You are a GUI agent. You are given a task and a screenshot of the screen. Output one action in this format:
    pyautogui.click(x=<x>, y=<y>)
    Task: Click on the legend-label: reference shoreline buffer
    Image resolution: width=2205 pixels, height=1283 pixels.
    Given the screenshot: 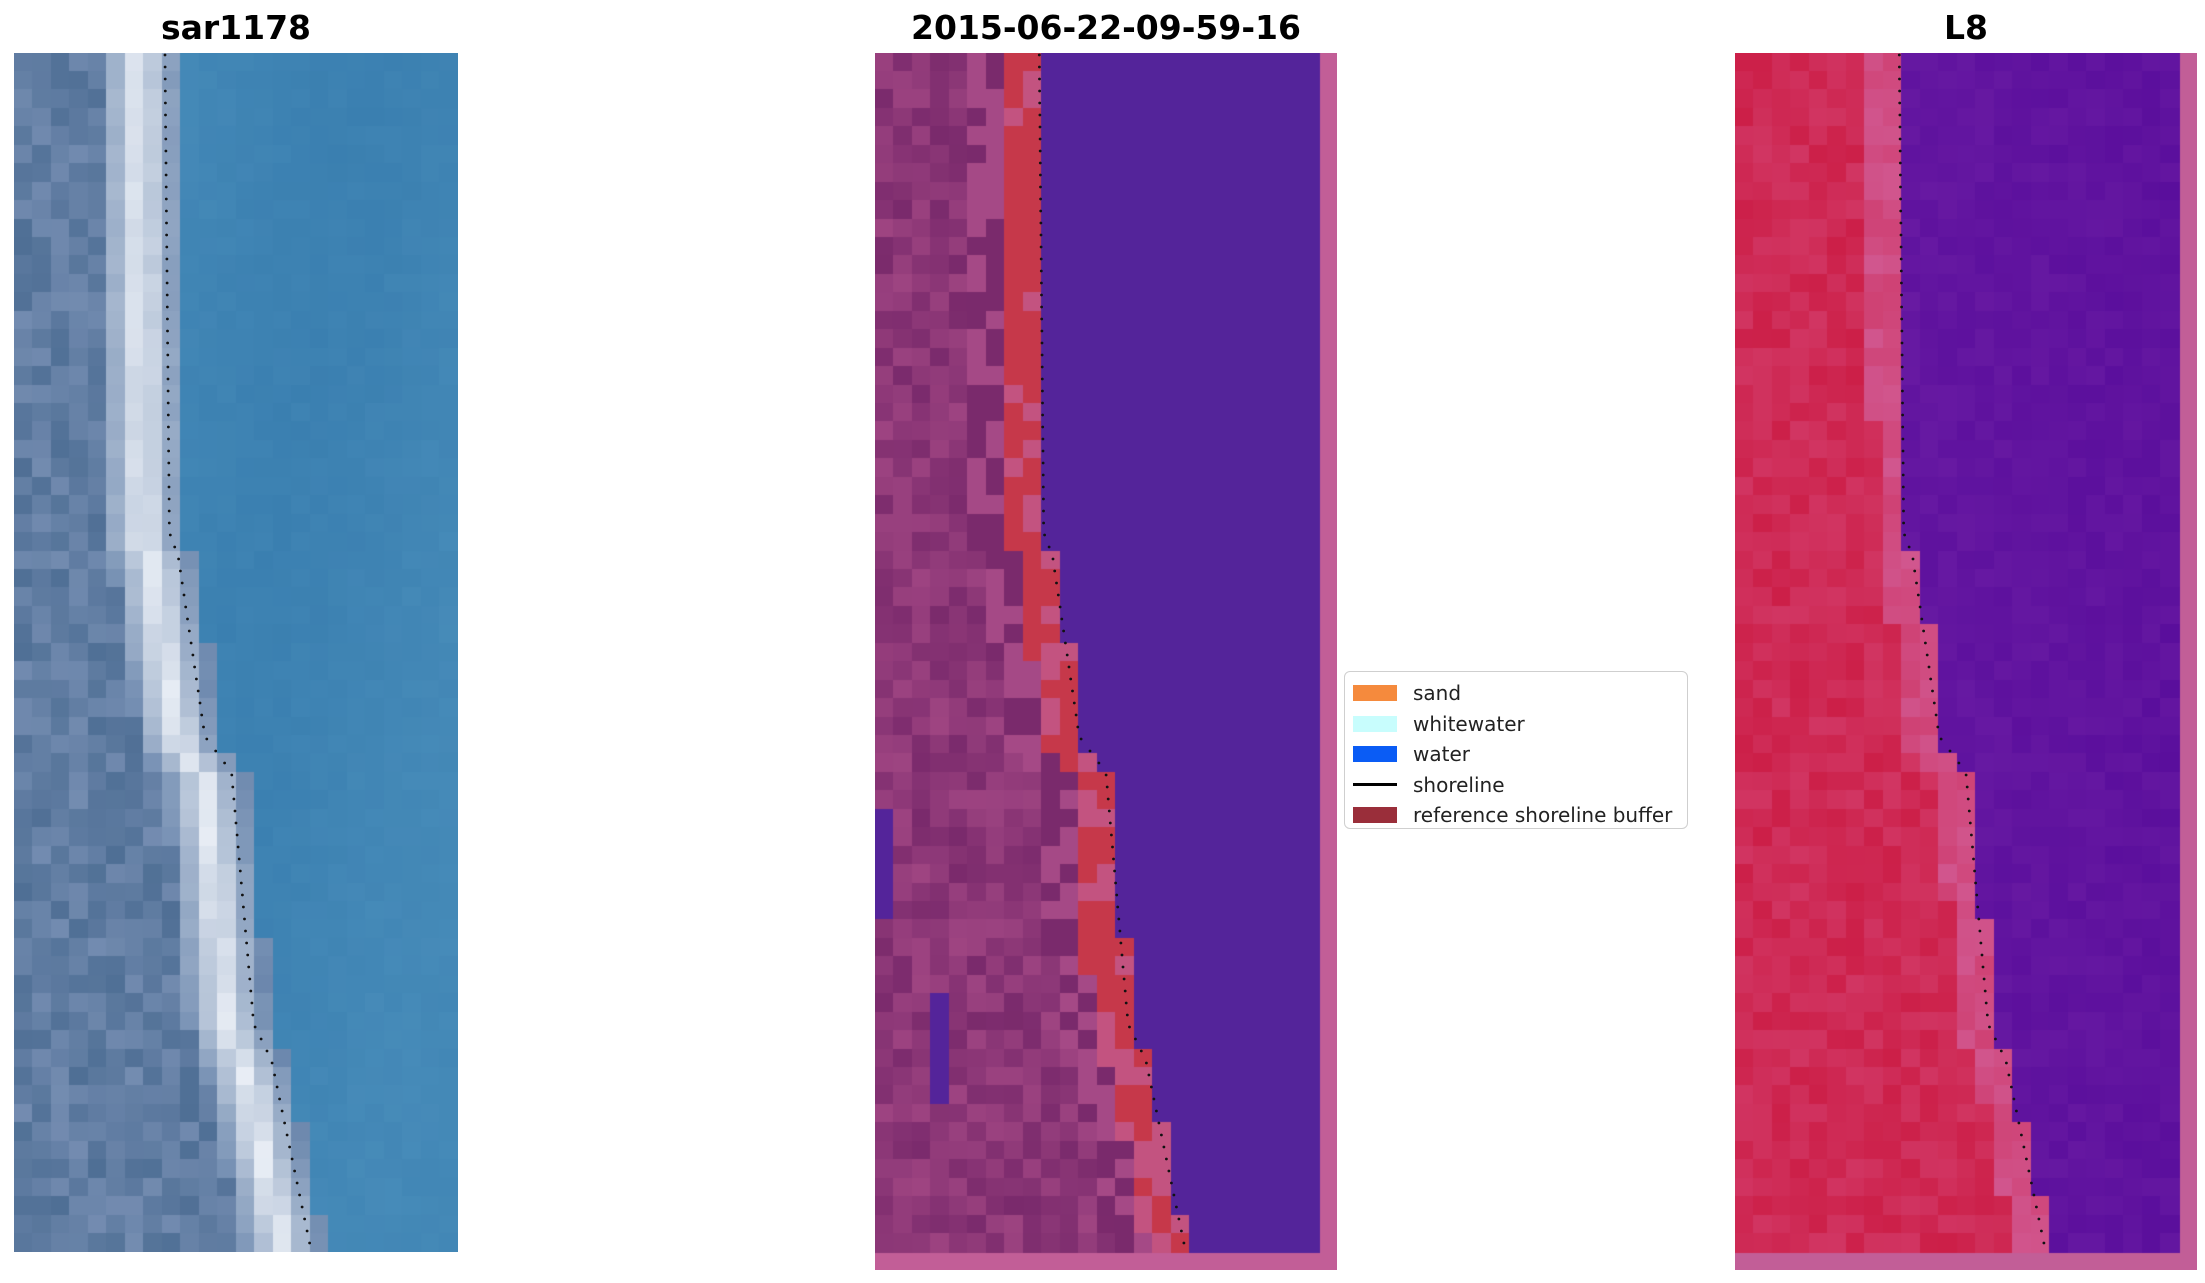 What is the action you would take?
    pyautogui.click(x=1543, y=815)
    